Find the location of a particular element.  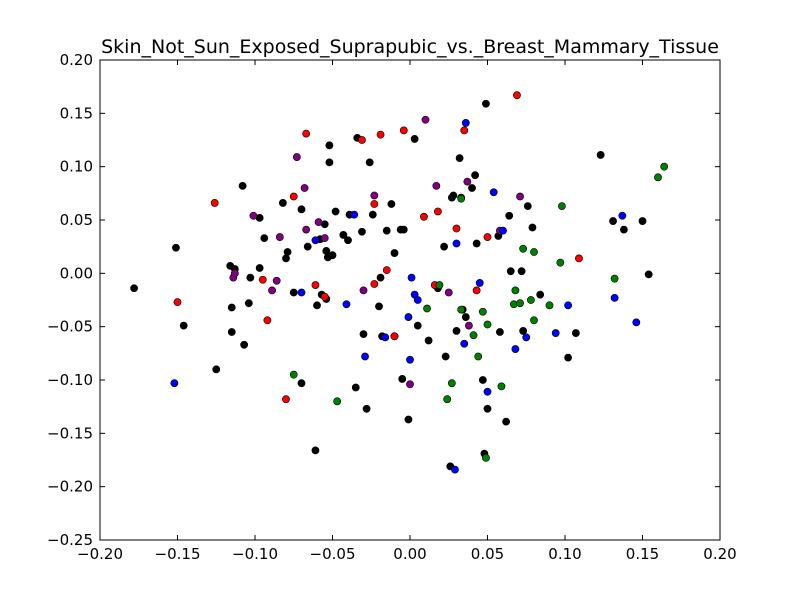

x-tick-label: 0.10 is located at coordinates (564, 554).